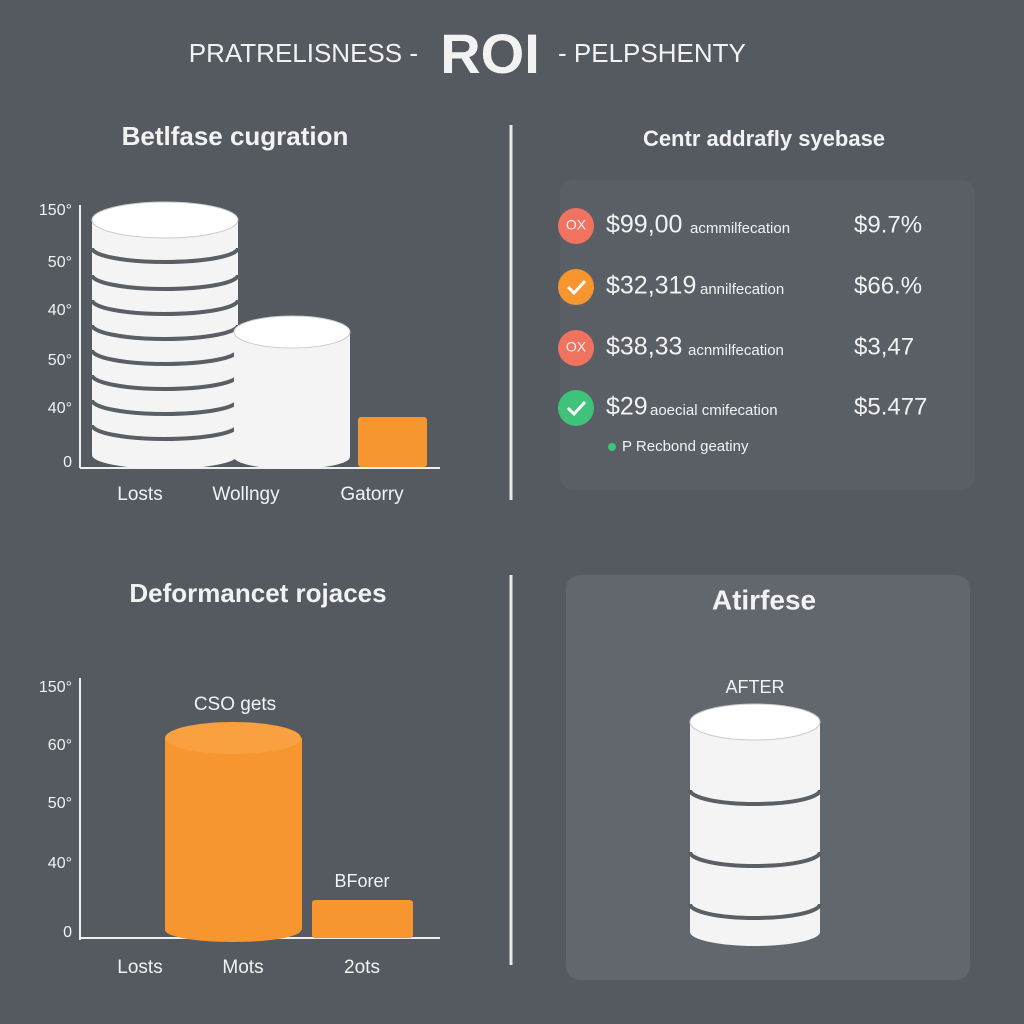 The height and width of the screenshot is (1024, 1024). Describe the element at coordinates (303, 53) in the screenshot. I see `header-left: PRATRELISNESS -` at that location.